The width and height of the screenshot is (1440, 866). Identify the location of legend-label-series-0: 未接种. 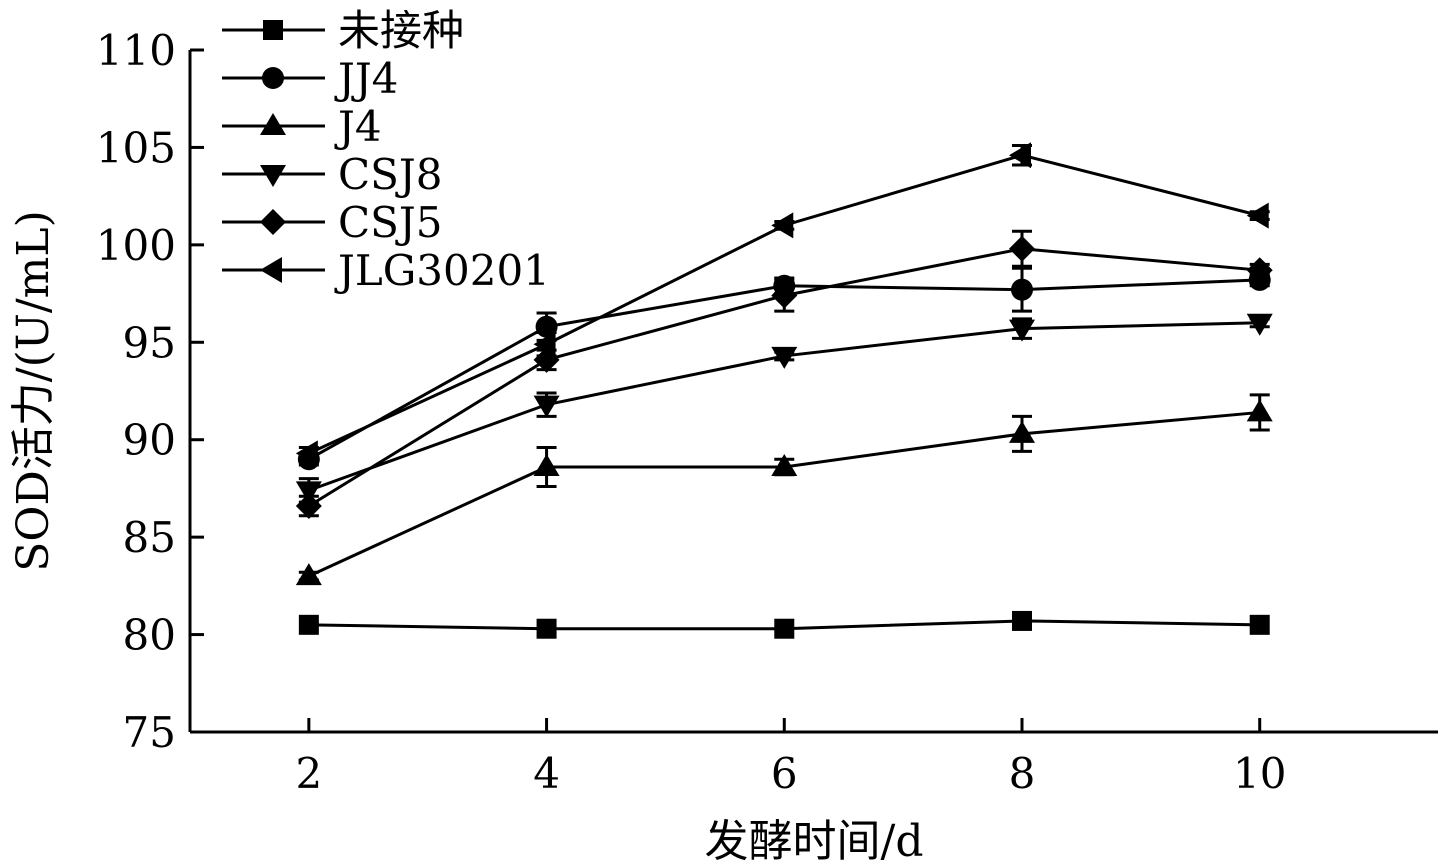
(401, 30).